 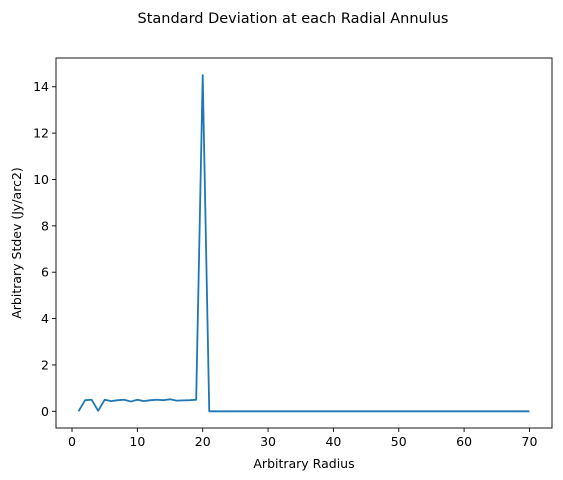 I want to click on x-tick-label: 40, so click(x=333, y=441).